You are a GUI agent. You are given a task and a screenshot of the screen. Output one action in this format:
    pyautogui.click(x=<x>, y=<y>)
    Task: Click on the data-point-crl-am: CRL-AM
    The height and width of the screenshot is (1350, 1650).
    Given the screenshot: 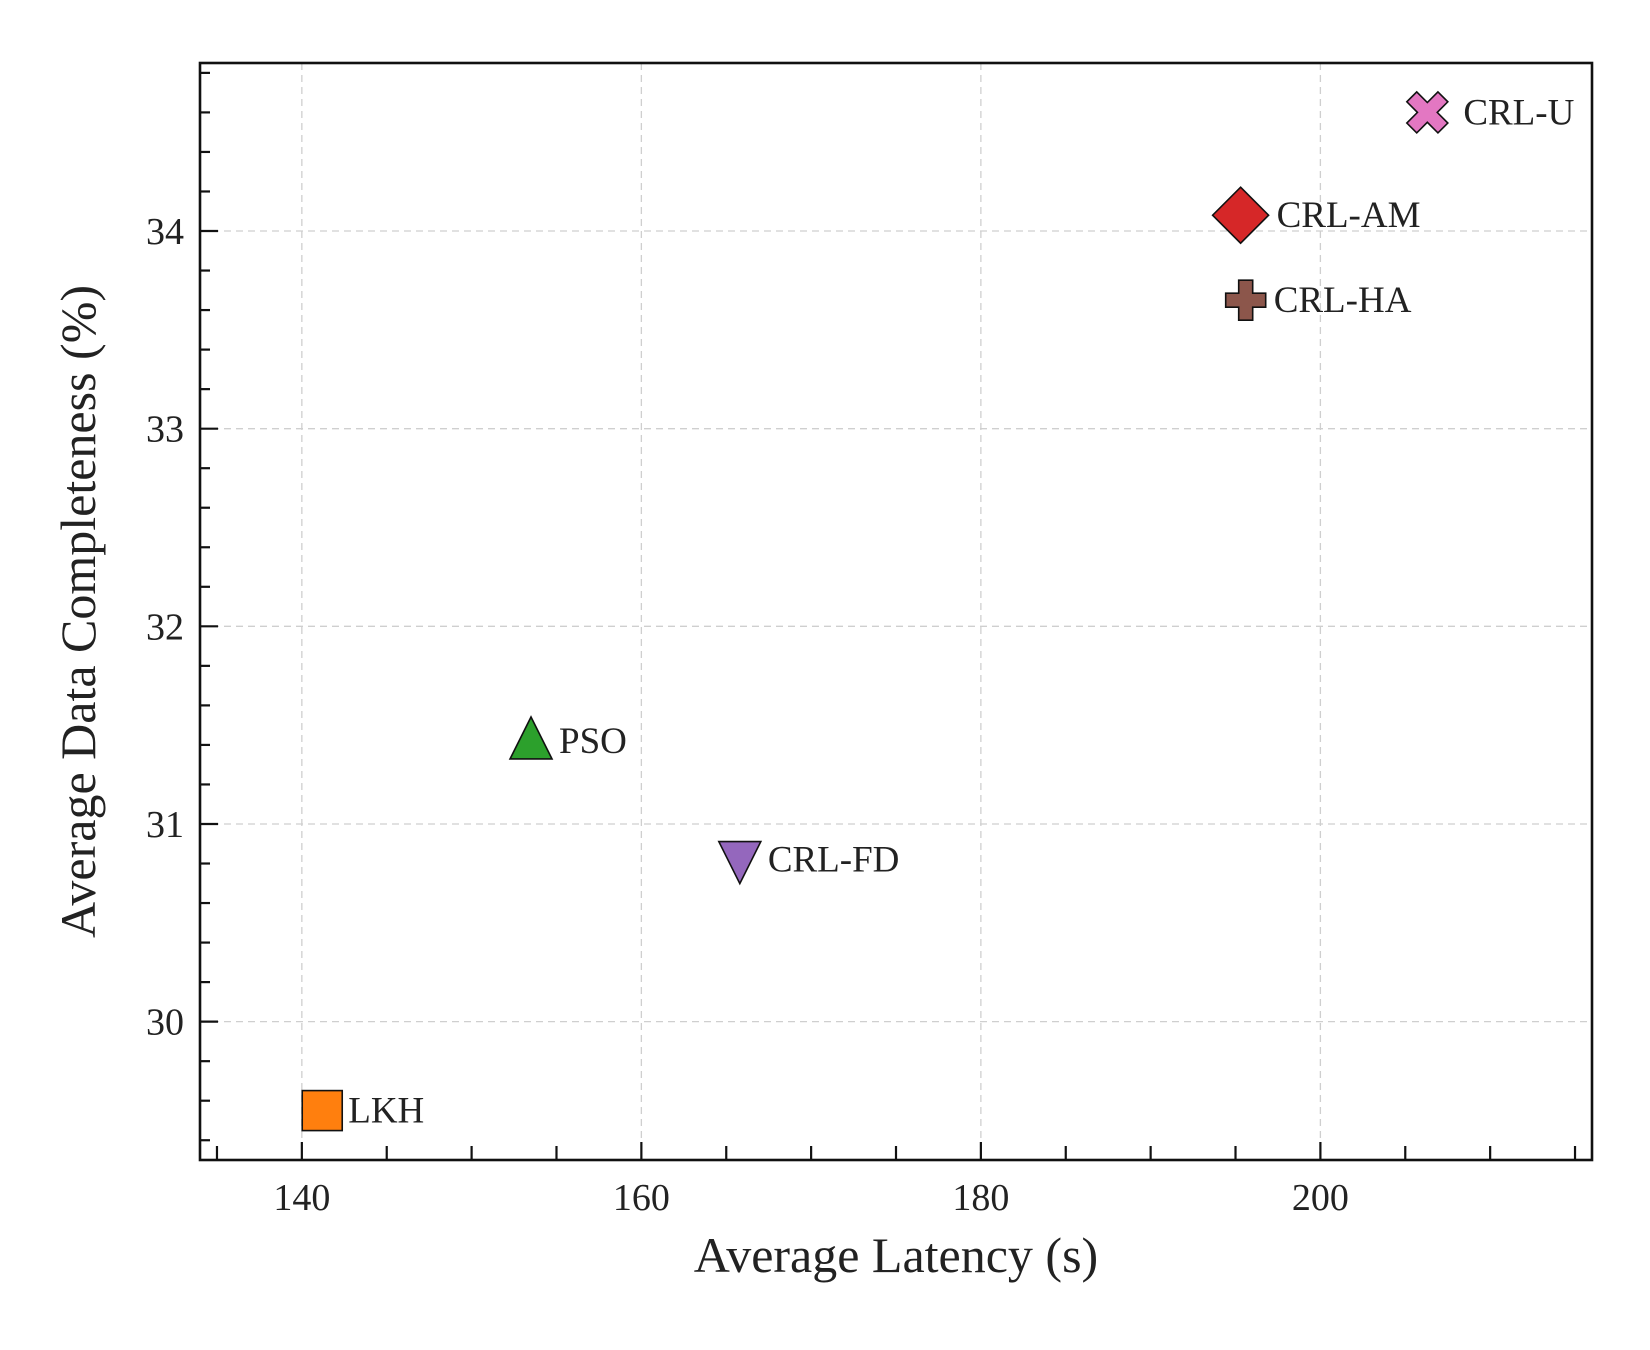 What is the action you would take?
    pyautogui.click(x=1316, y=215)
    